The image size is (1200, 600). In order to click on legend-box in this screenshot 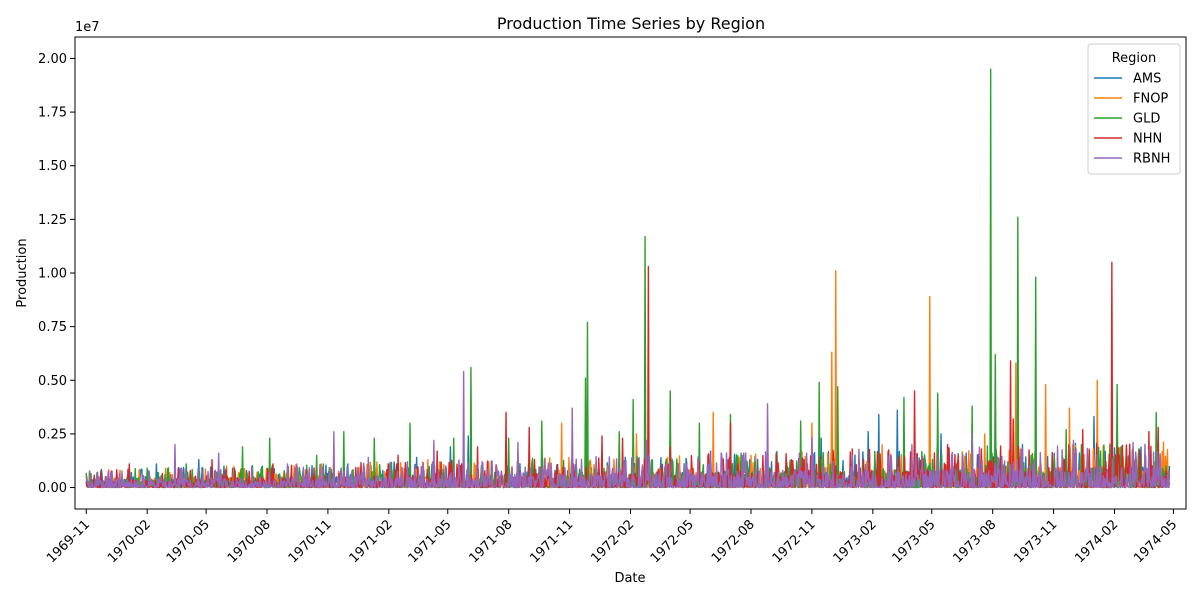, I will do `click(1134, 109)`.